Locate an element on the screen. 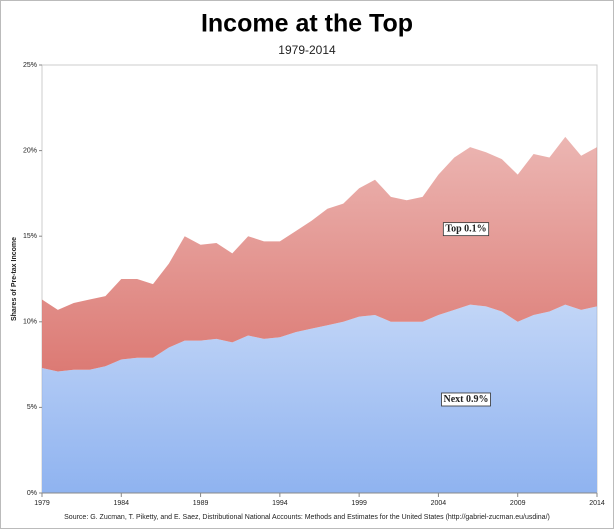  y-tick-label: 20% is located at coordinates (30, 150).